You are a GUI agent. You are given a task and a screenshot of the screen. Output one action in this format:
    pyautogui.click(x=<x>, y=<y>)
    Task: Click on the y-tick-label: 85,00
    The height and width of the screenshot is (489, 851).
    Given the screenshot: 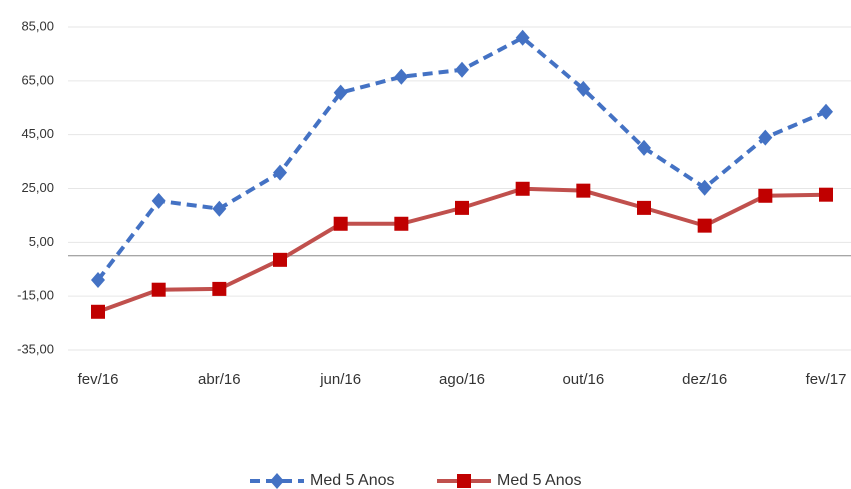 What is the action you would take?
    pyautogui.click(x=37, y=25)
    